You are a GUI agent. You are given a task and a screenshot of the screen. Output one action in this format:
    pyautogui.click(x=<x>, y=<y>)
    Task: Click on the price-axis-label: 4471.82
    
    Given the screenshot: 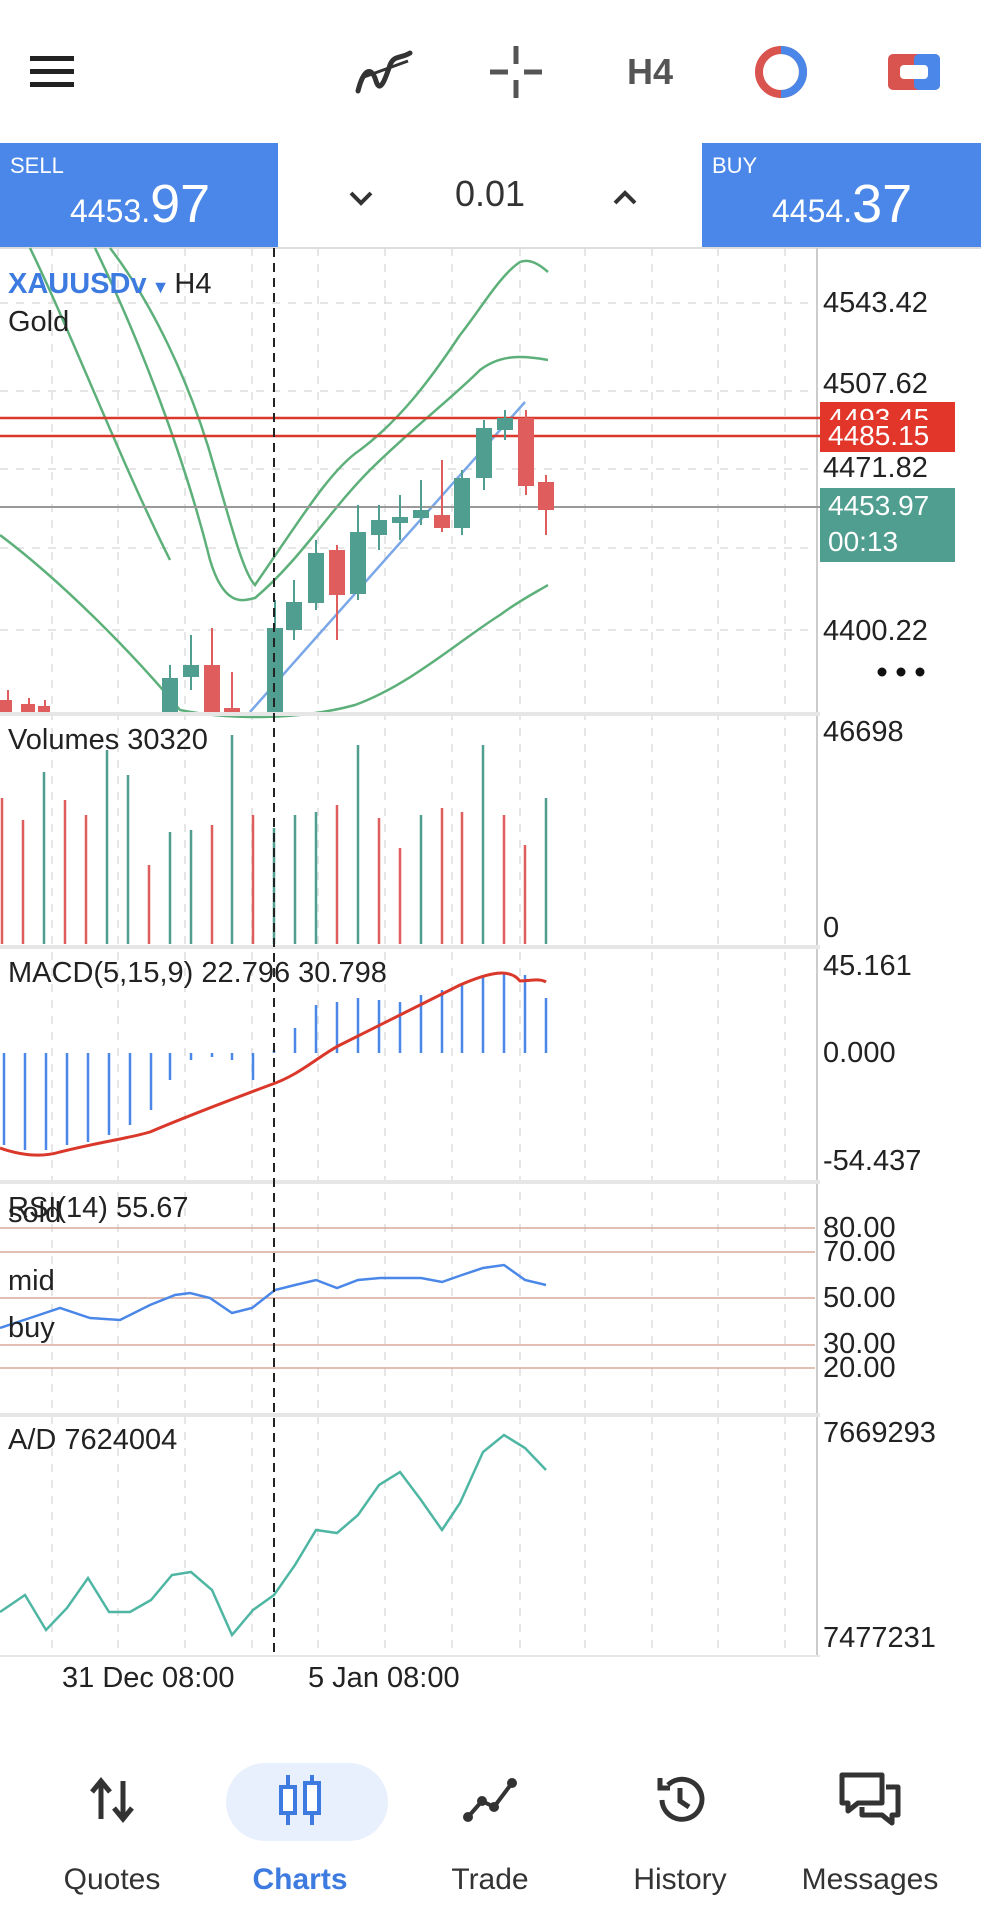 What is the action you would take?
    pyautogui.click(x=875, y=468)
    